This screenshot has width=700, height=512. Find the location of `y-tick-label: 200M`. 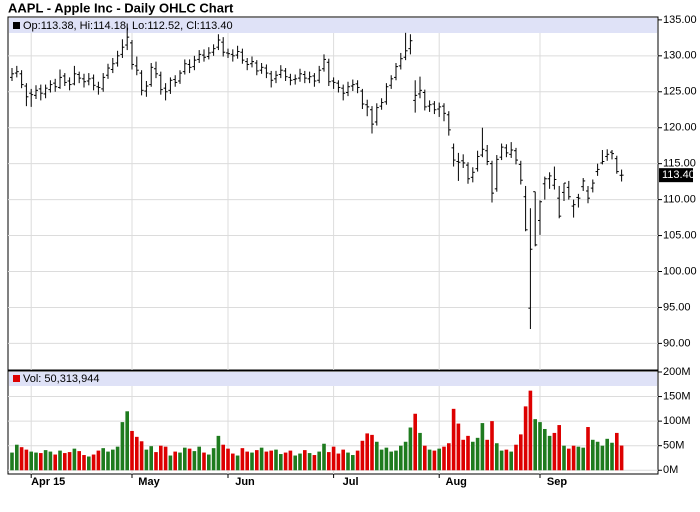

y-tick-label: 200M is located at coordinates (677, 372).